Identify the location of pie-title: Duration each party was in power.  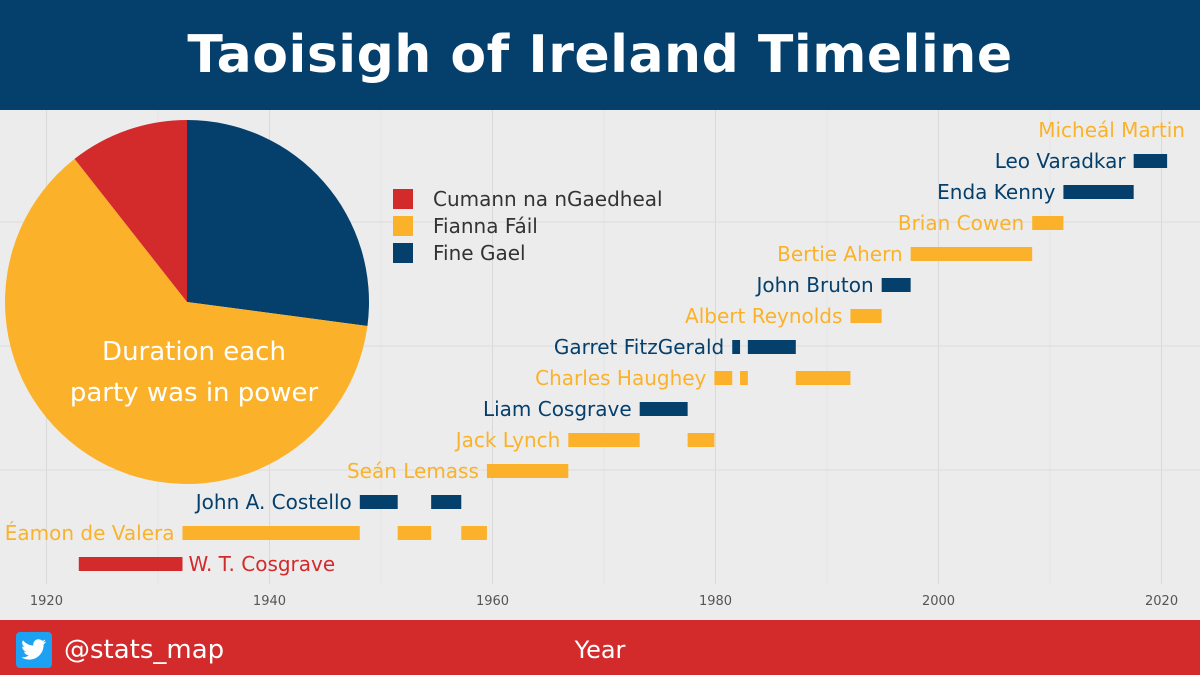
(194, 372).